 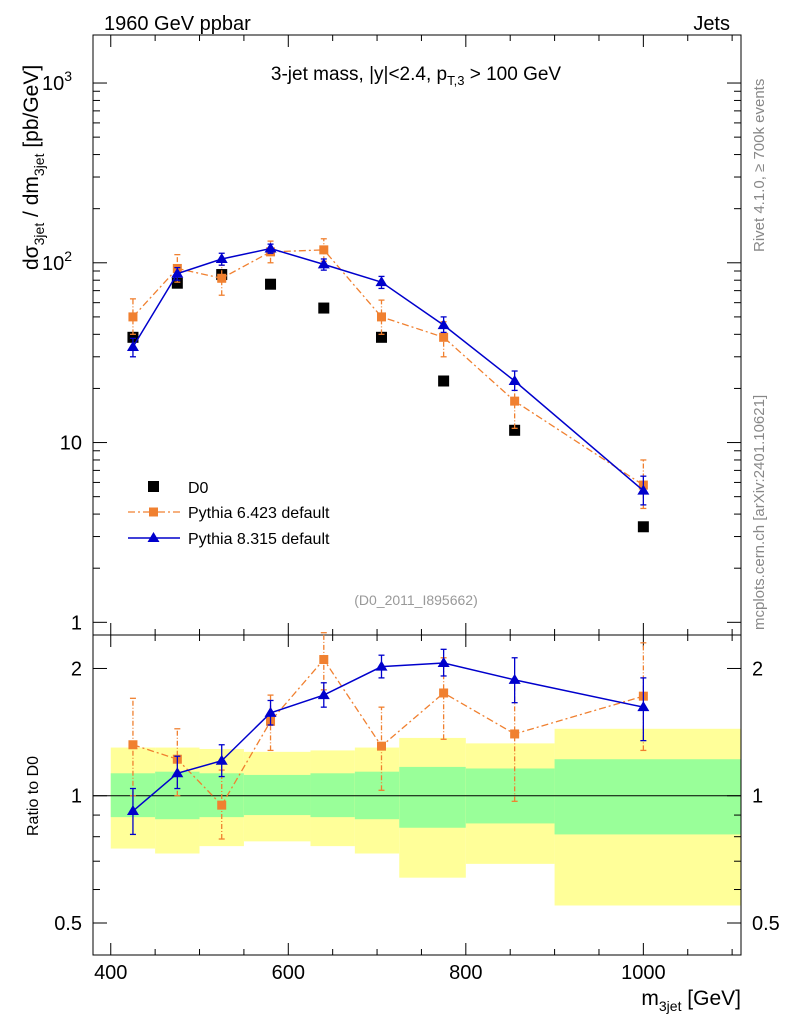 I want to click on y-tick-label: 10², so click(x=57, y=261).